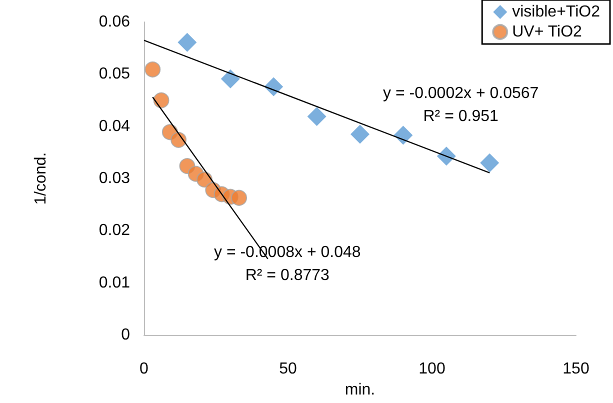 Image resolution: width=613 pixels, height=403 pixels. I want to click on y-tick-label: 0.01, so click(114, 283).